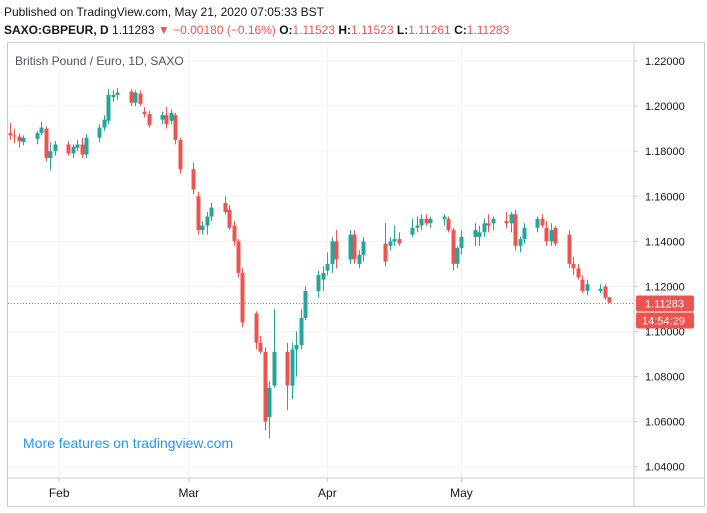  What do you see at coordinates (133, 30) in the screenshot?
I see `last-price: 1.11283` at bounding box center [133, 30].